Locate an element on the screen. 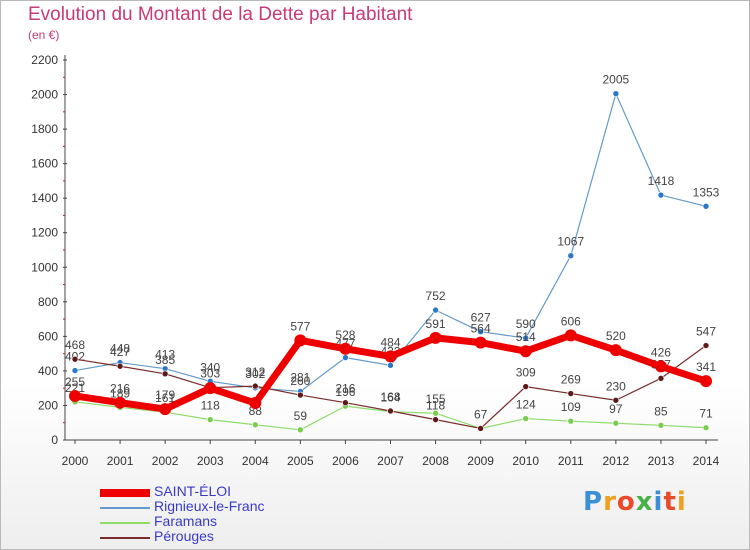 Image resolution: width=750 pixels, height=550 pixels. legend-label: Rignieux-le-Franc is located at coordinates (209, 506).